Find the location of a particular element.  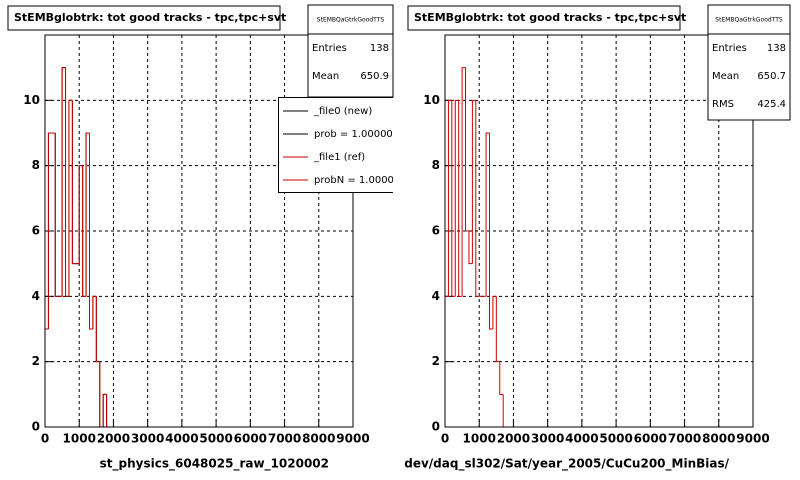

stats-value: 425.4 is located at coordinates (771, 104).